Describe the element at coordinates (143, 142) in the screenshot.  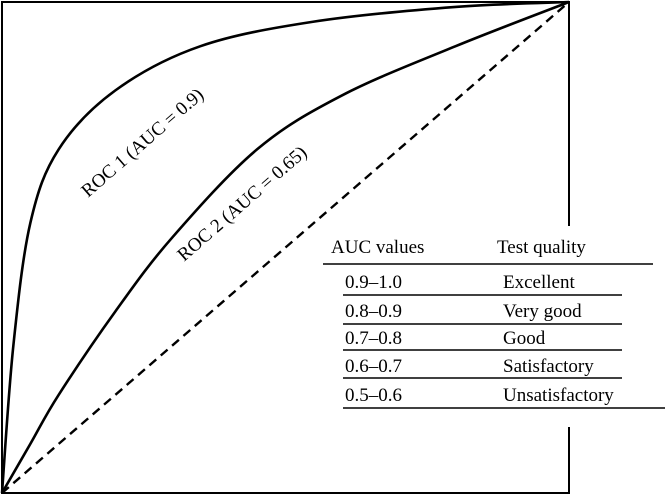
I see `roc1-label: ROC 1 (AUC = 0.9)` at that location.